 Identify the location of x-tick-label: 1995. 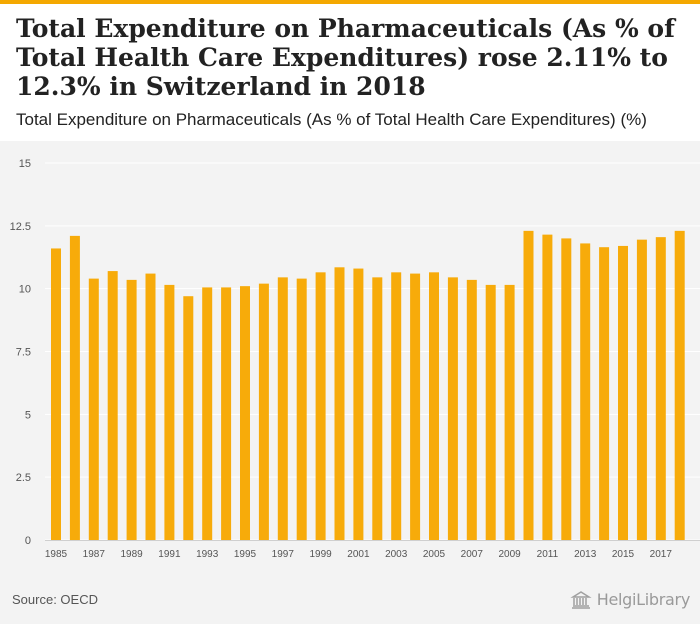
(245, 554).